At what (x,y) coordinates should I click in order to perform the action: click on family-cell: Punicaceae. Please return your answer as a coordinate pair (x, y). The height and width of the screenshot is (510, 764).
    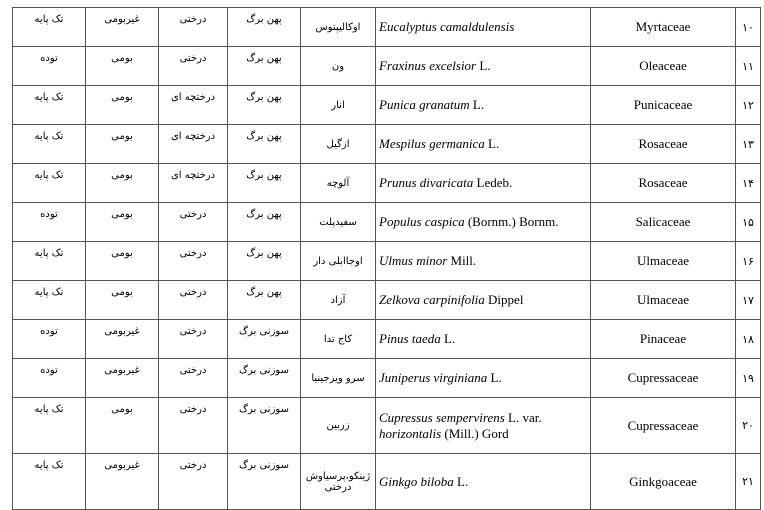
    Looking at the image, I should click on (663, 105).